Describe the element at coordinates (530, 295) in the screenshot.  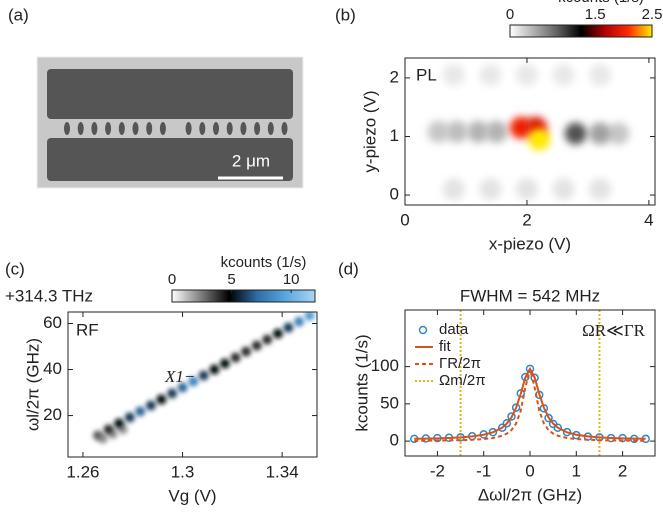
I see `chart-title: FWHM = 542 MHz` at that location.